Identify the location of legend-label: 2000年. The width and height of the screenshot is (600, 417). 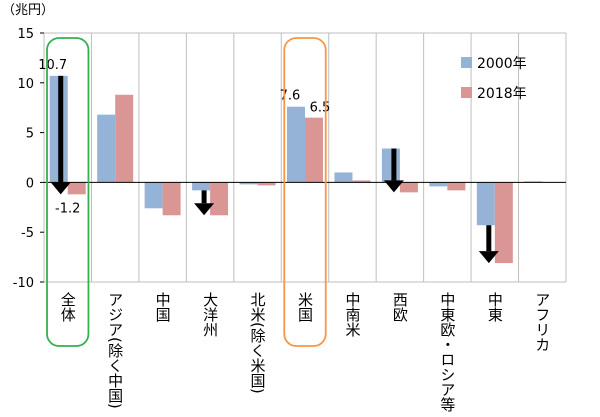
(502, 64).